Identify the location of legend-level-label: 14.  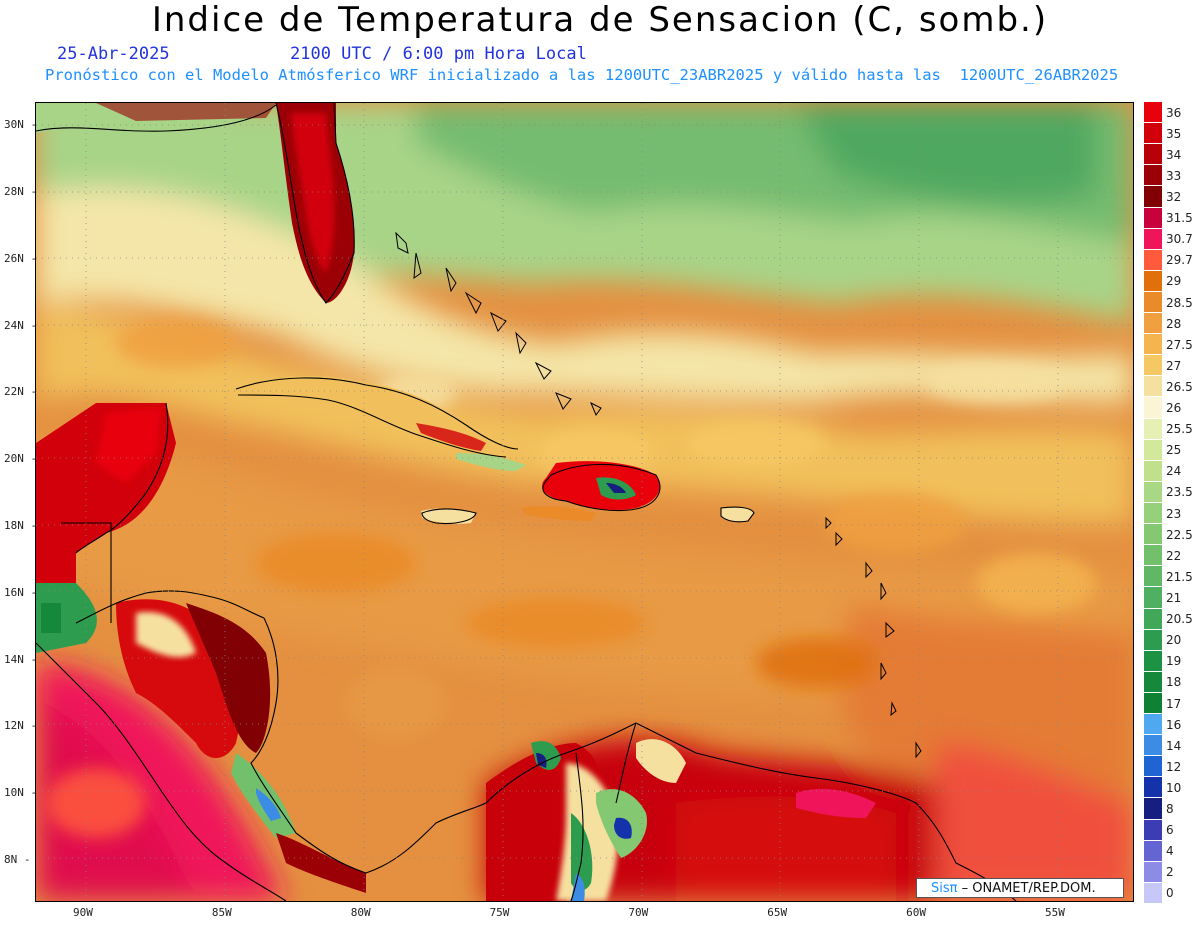
(1174, 745).